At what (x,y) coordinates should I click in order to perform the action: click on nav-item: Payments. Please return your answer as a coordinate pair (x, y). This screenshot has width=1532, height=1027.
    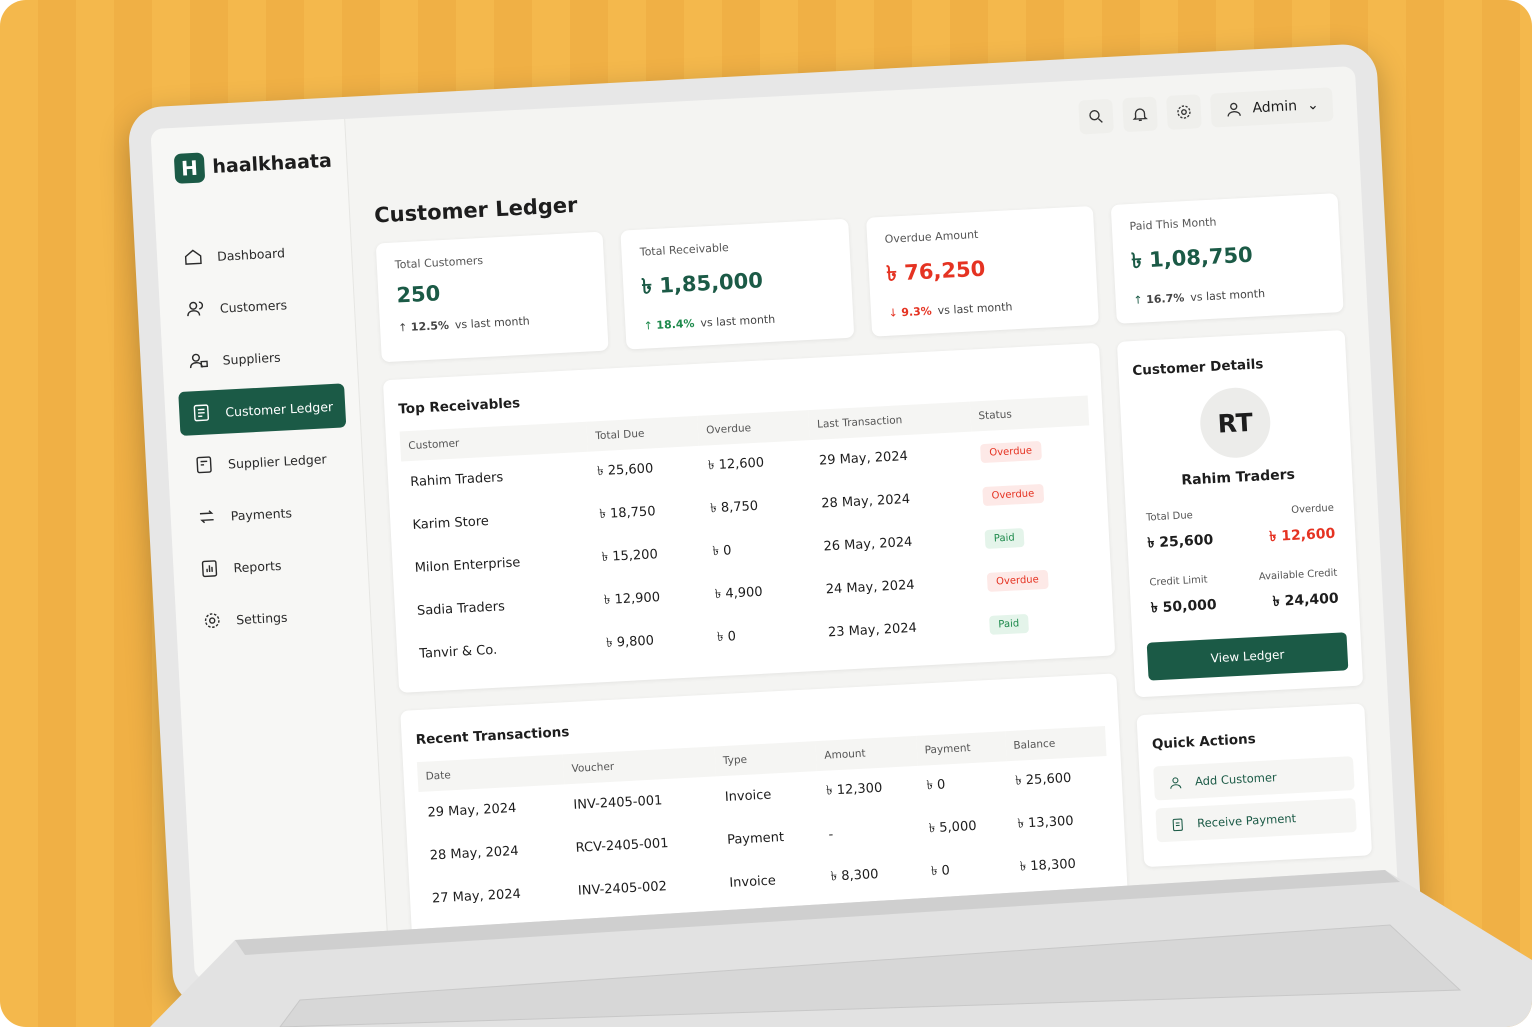
    Looking at the image, I should click on (268, 513).